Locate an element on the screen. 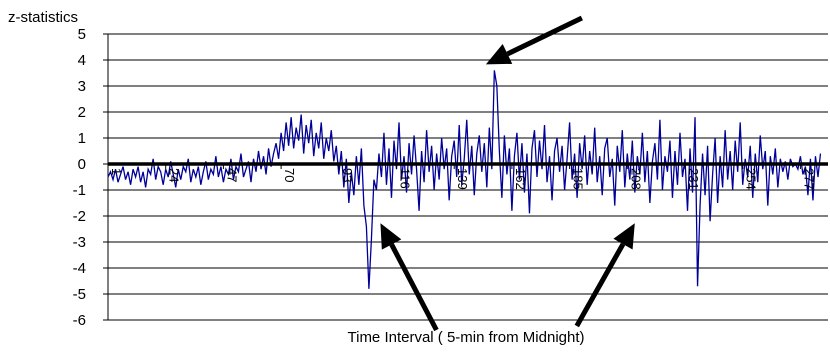 The image size is (830, 353). x-tick-label: 116 is located at coordinates (405, 178).